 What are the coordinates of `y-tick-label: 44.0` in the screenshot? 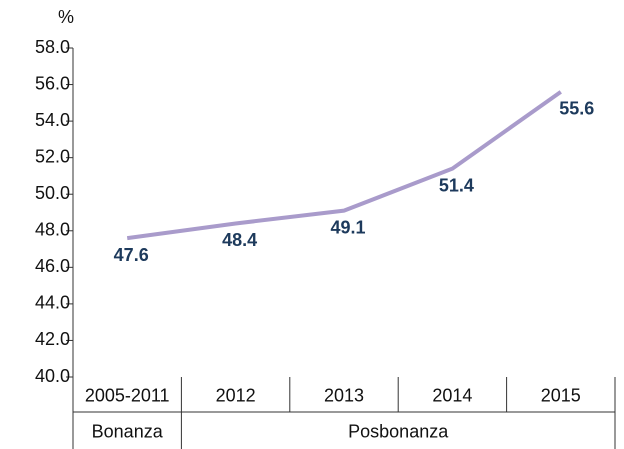 It's located at (52, 303).